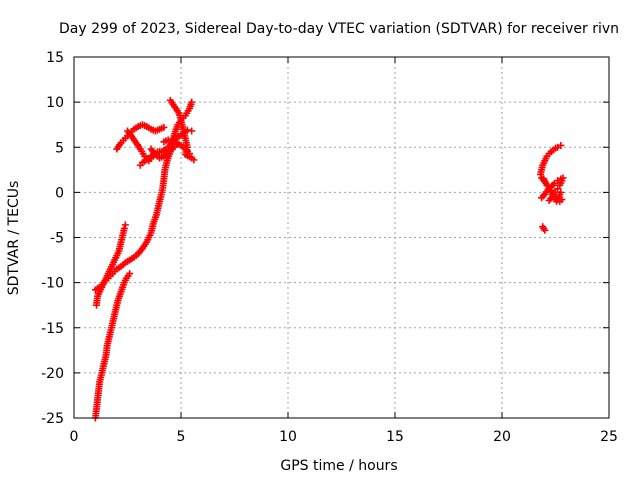 The height and width of the screenshot is (480, 640). Describe the element at coordinates (181, 437) in the screenshot. I see `x-tick-label: 5` at that location.